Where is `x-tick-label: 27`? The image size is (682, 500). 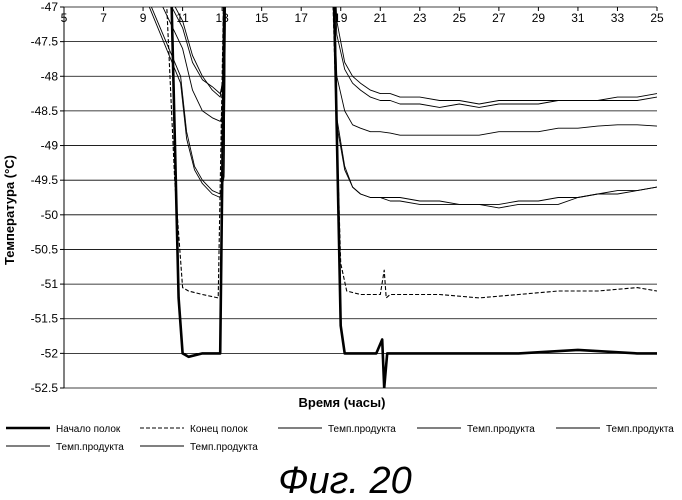 x-tick-label: 27 is located at coordinates (499, 18).